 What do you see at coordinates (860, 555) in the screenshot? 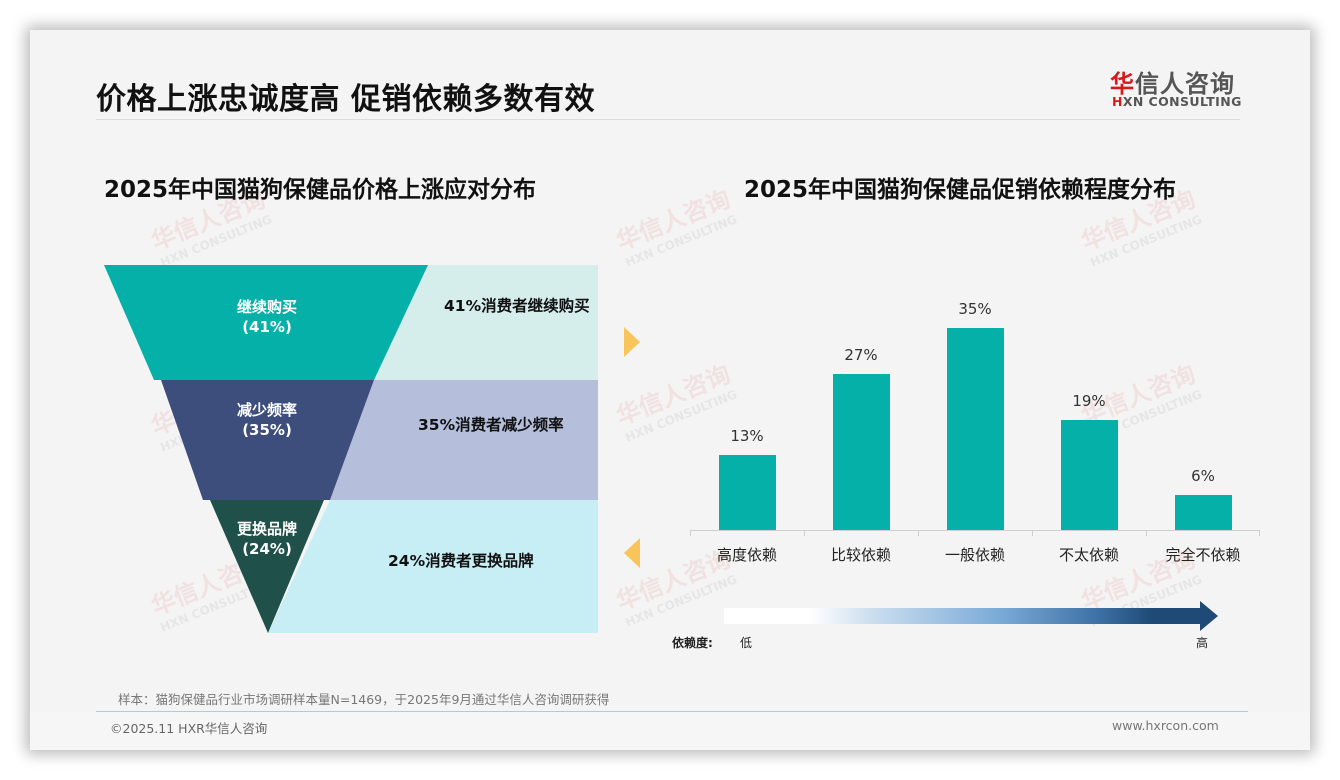
I see `category-label: 比较依赖` at bounding box center [860, 555].